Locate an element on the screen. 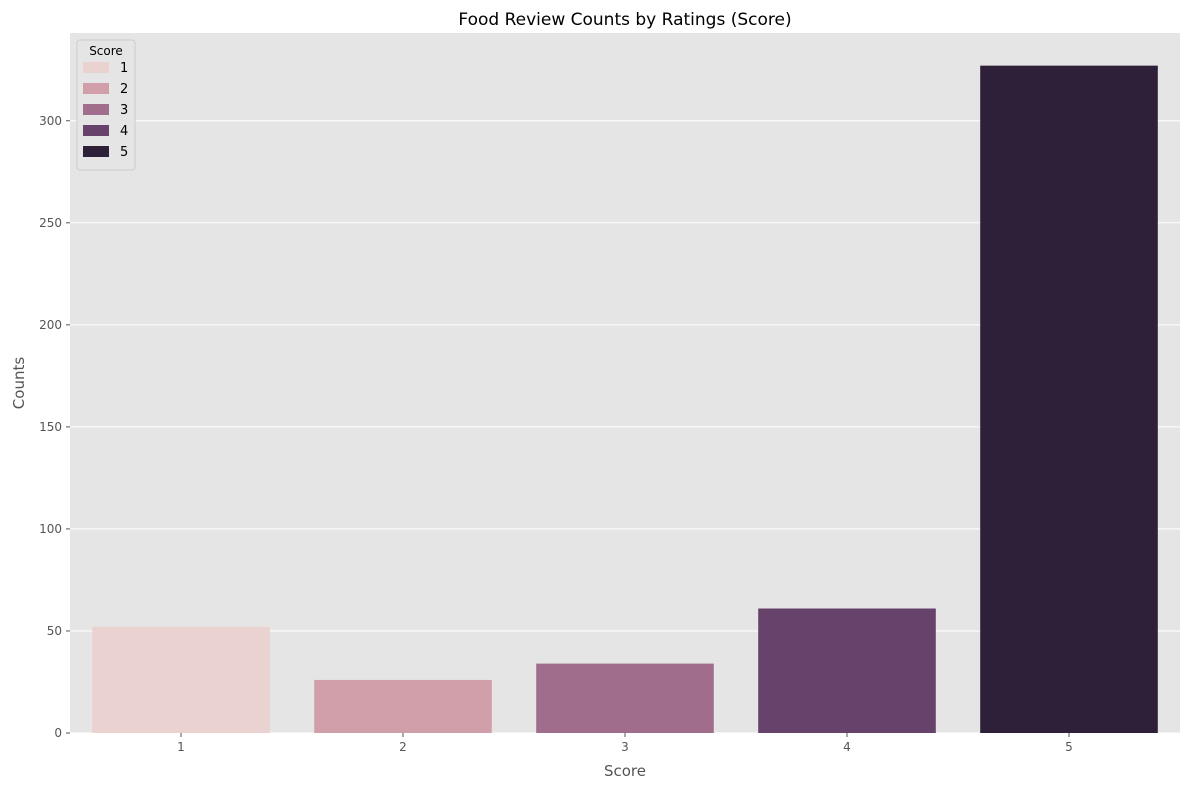 The height and width of the screenshot is (790, 1189). legend-label: 2 is located at coordinates (124, 89).